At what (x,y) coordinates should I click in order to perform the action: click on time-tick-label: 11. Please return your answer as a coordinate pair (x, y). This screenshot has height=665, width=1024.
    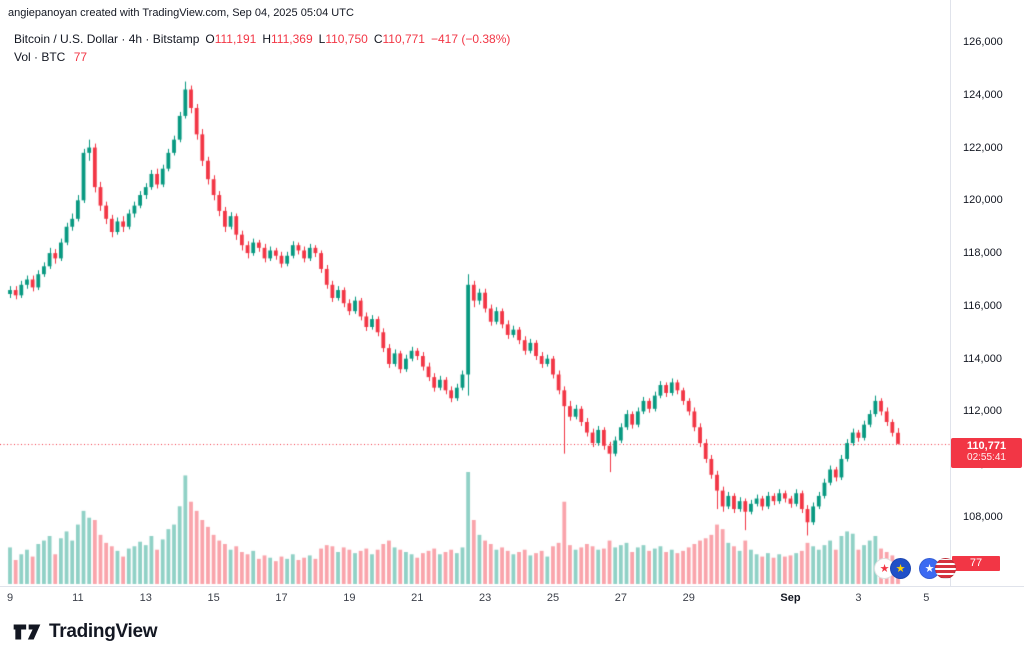
    Looking at the image, I should click on (78, 598).